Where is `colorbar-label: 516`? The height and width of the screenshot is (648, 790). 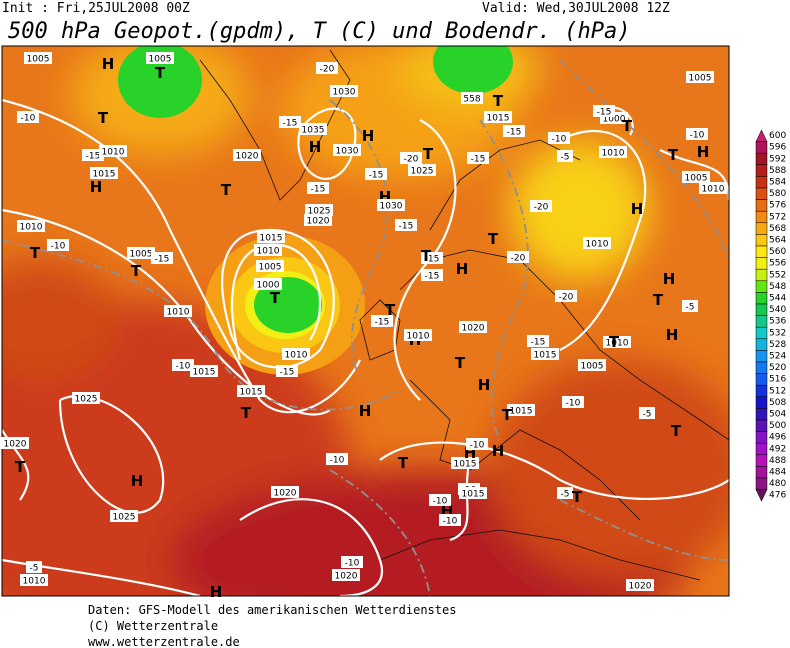
colorbar-label: 516 is located at coordinates (777, 380).